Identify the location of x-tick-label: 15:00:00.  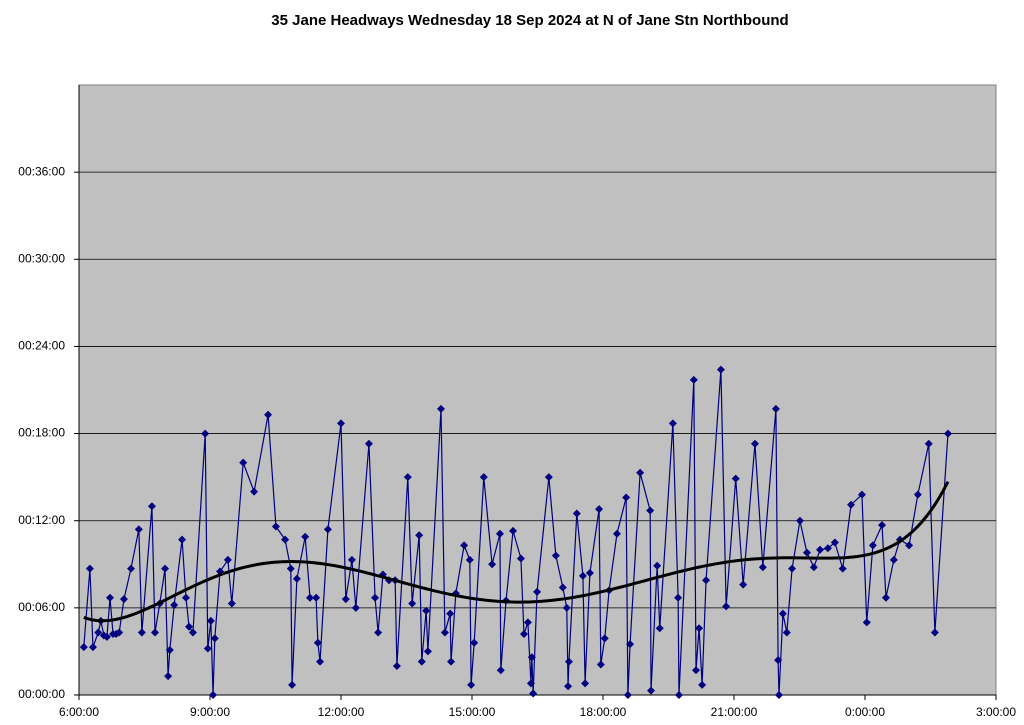
(472, 712).